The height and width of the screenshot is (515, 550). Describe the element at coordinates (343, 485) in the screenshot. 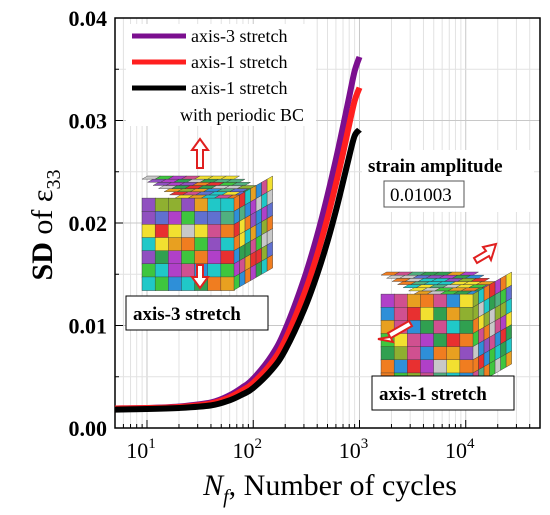

I see `x-label-rest: , Number of cycles` at that location.